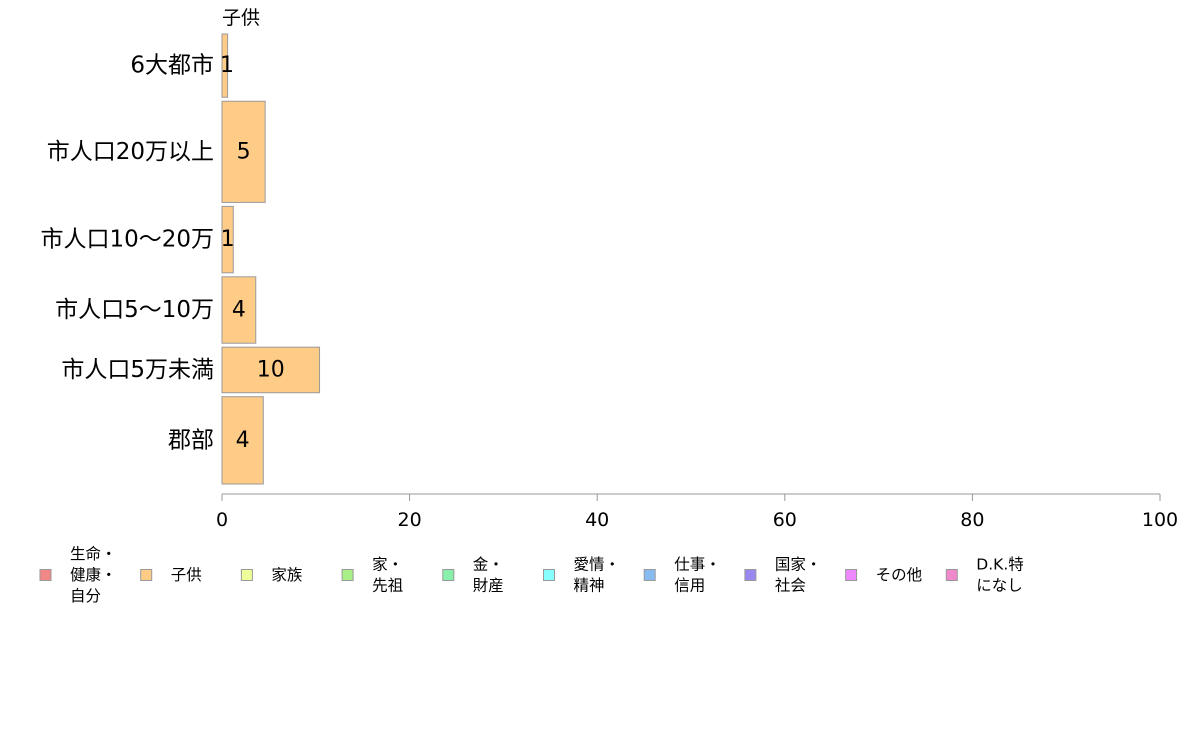 Image resolution: width=1188 pixels, height=736 pixels. I want to click on legend-label: 健康・, so click(93, 575).